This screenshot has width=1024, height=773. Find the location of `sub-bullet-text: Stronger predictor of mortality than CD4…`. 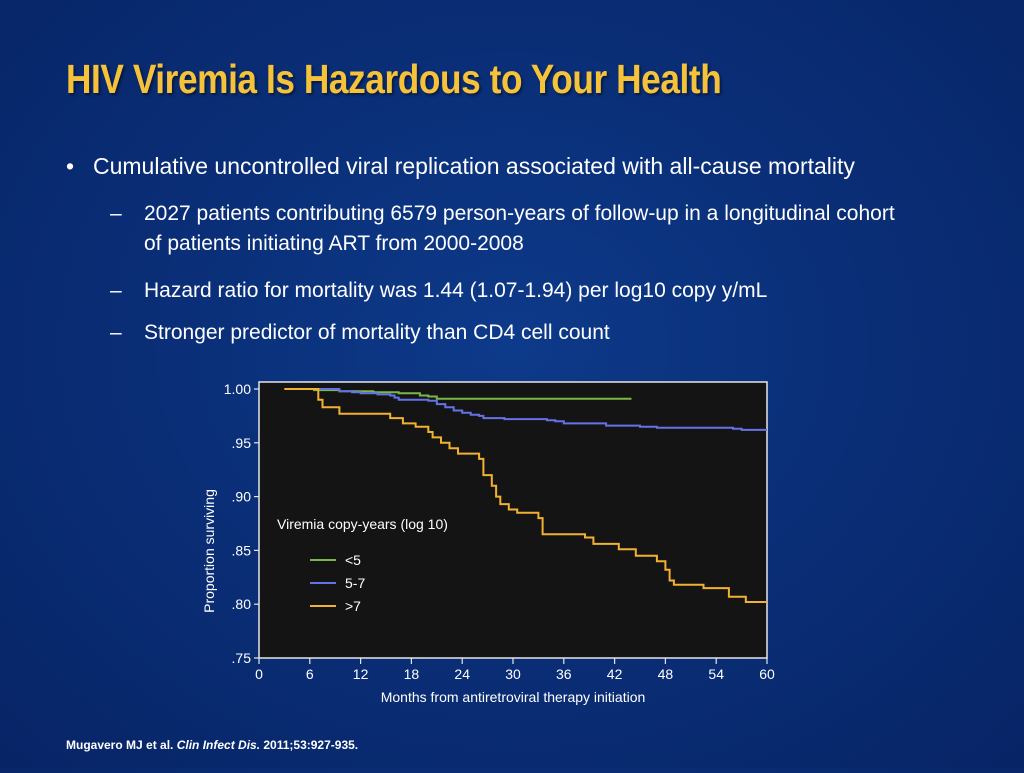

sub-bullet-text: Stronger predictor of mortality than CD4… is located at coordinates (377, 332).